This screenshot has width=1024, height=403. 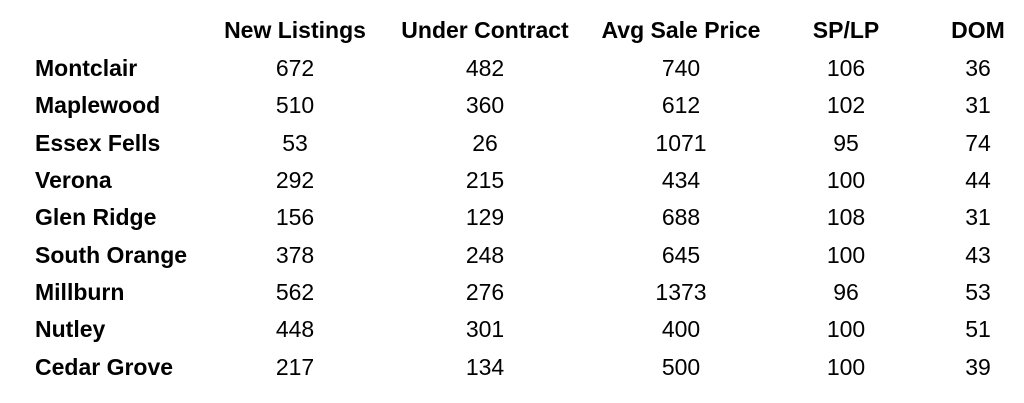 I want to click on column-header: New Listings, so click(x=295, y=30).